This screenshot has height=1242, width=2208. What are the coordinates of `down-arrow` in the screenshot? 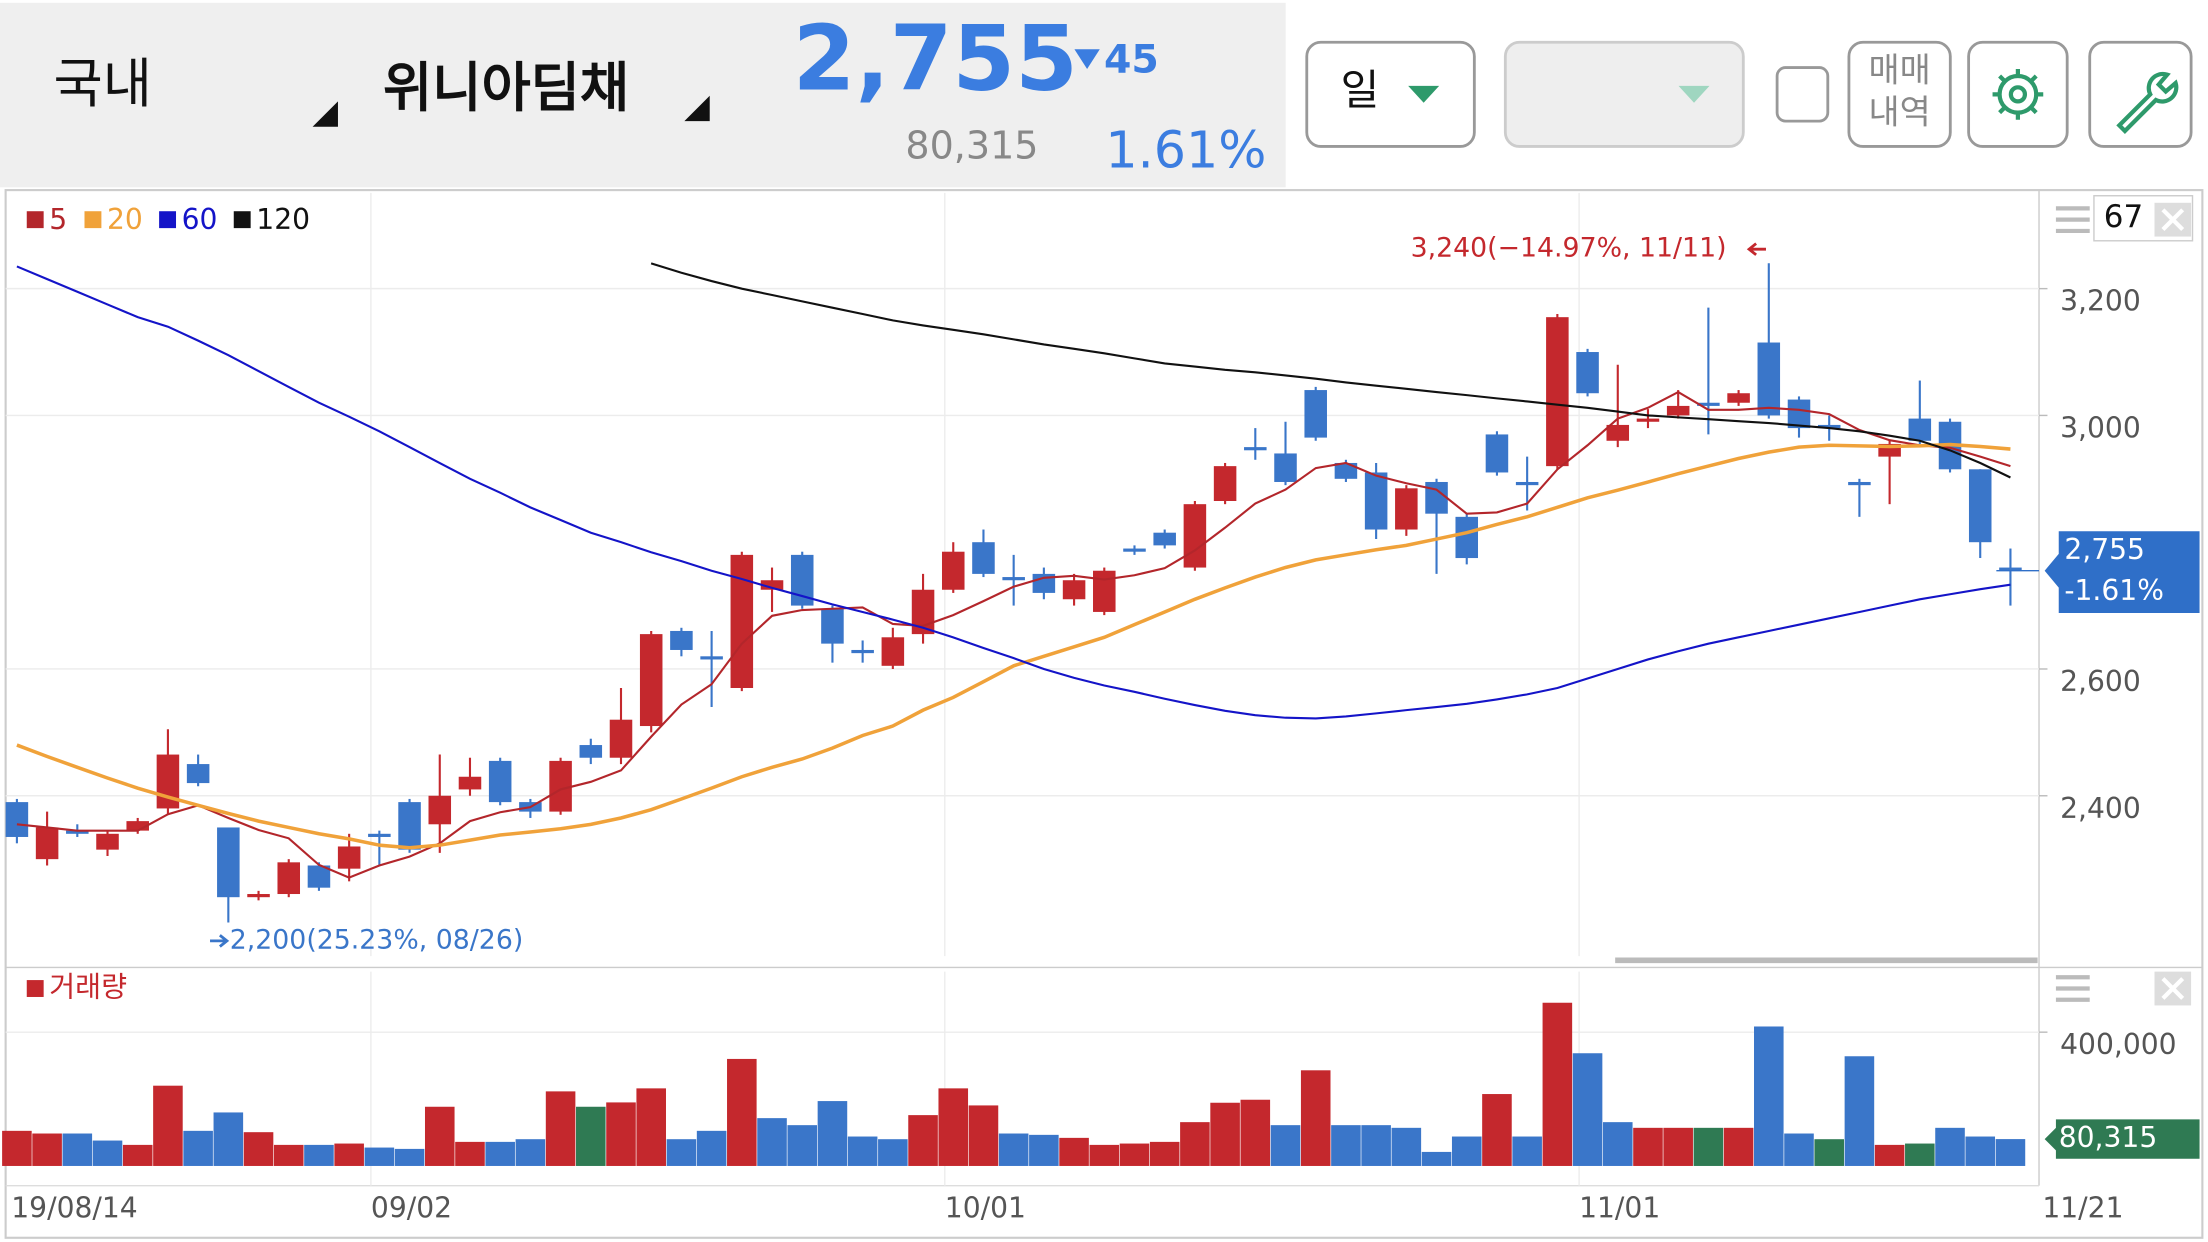 It's located at (1087, 59).